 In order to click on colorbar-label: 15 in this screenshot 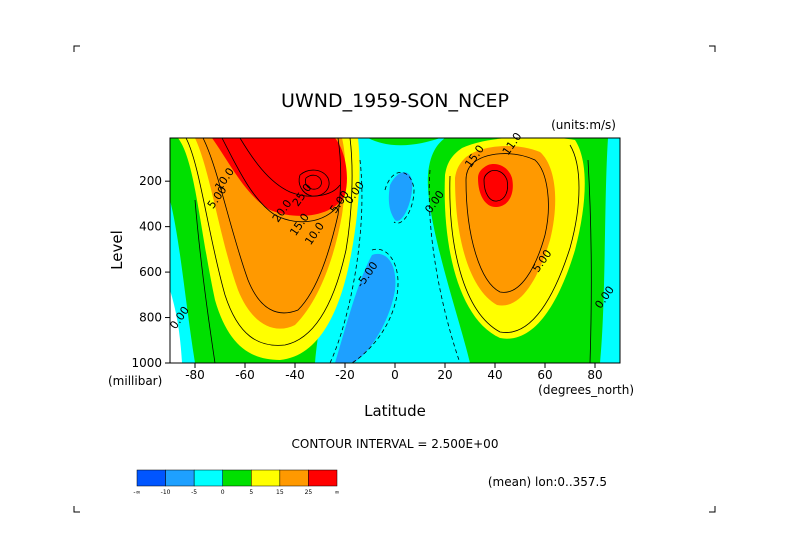, I will do `click(280, 492)`.